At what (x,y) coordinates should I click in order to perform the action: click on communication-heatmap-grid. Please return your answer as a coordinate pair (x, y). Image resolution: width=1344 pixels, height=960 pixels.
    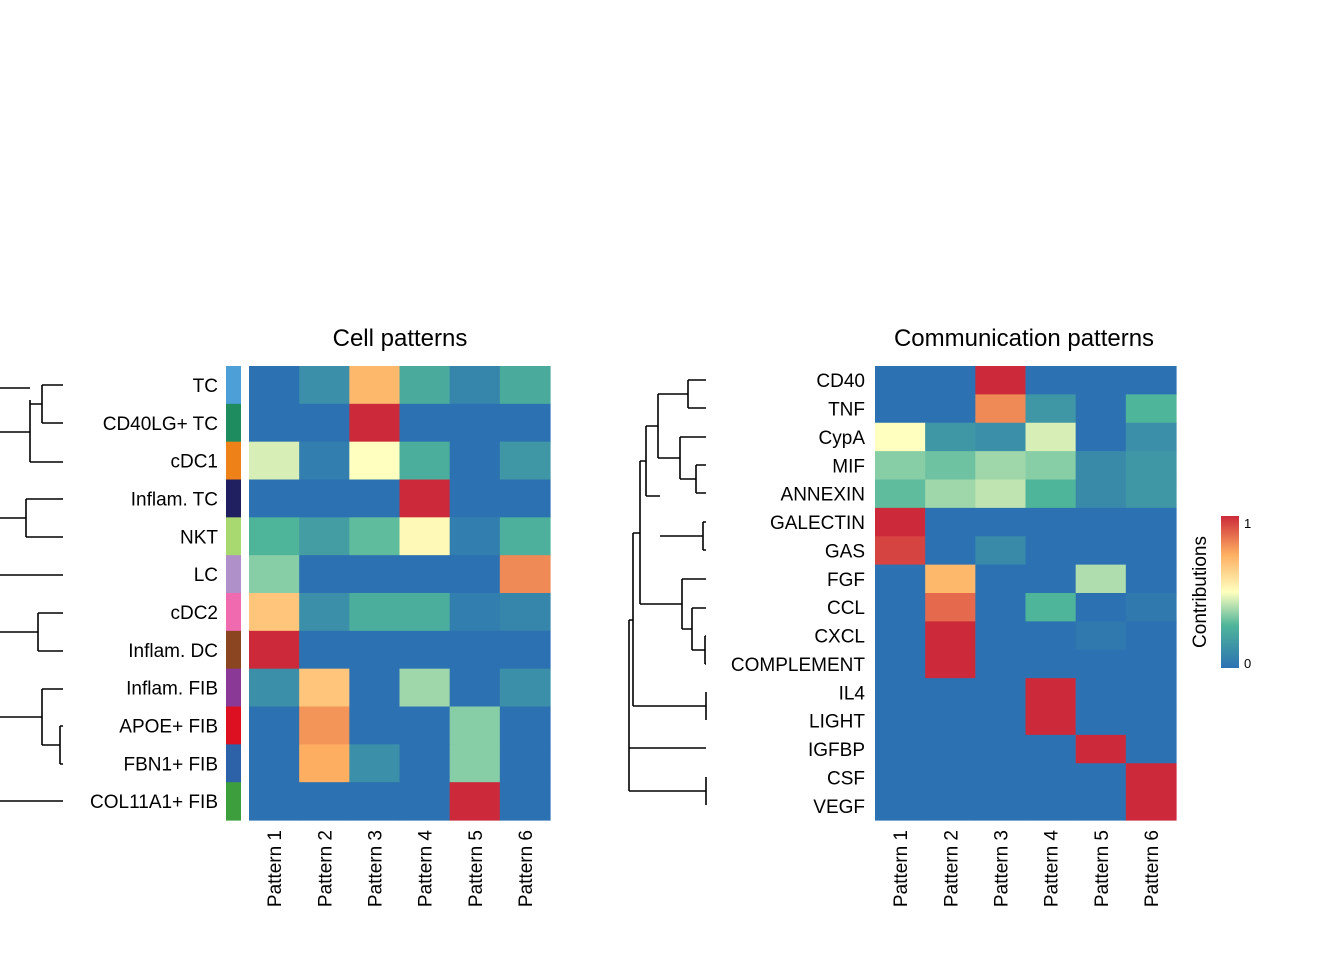
    Looking at the image, I should click on (1026, 593).